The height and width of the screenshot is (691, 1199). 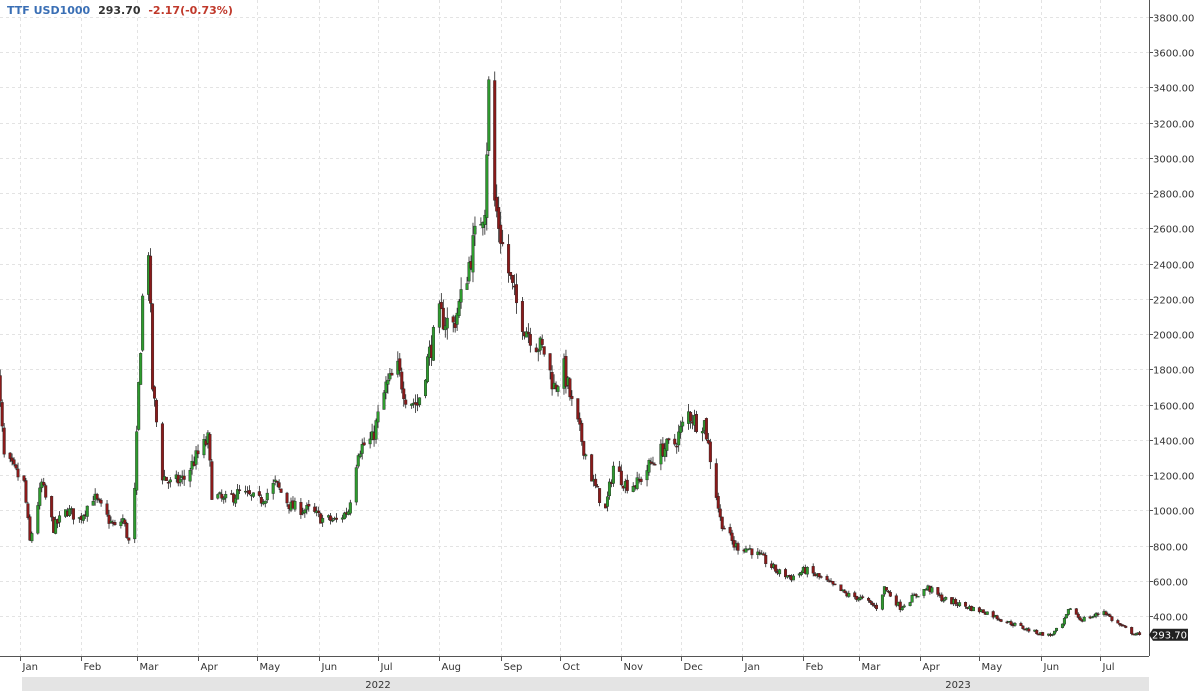 What do you see at coordinates (1173, 195) in the screenshot?
I see `y-tick-label: 2800.00` at bounding box center [1173, 195].